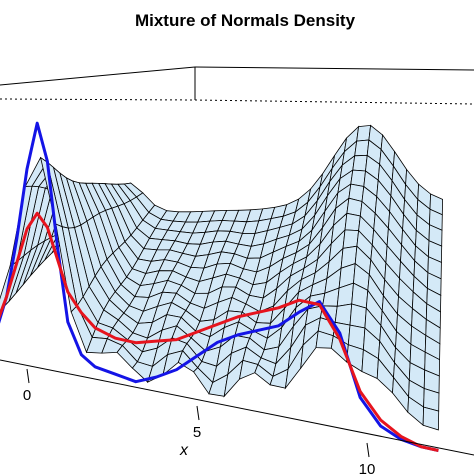 This screenshot has width=474, height=474. I want to click on plot-box-back, so click(237, 85).